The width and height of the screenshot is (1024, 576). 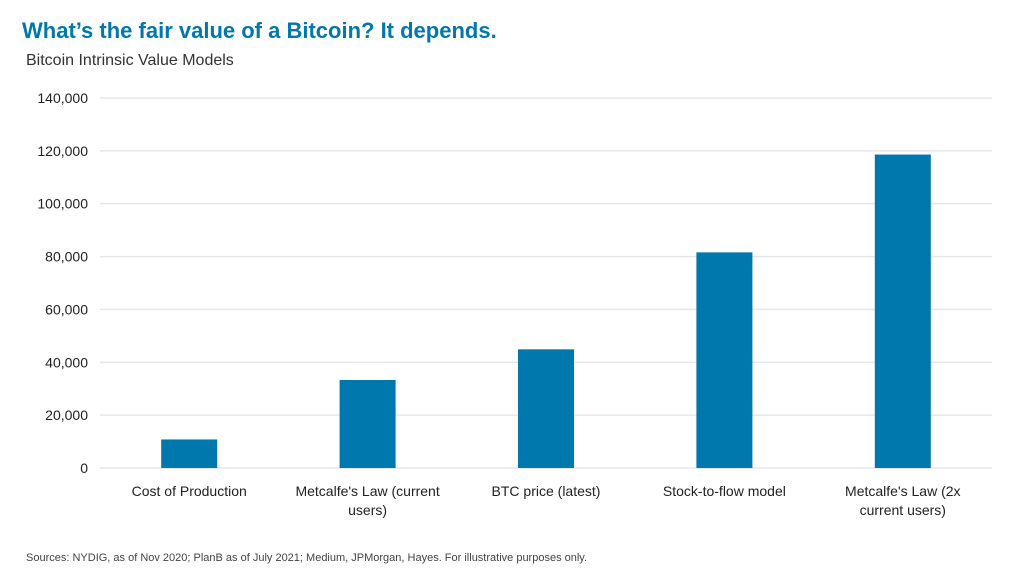 I want to click on x-category-label: Metcalfe's Law (2x, so click(x=903, y=491).